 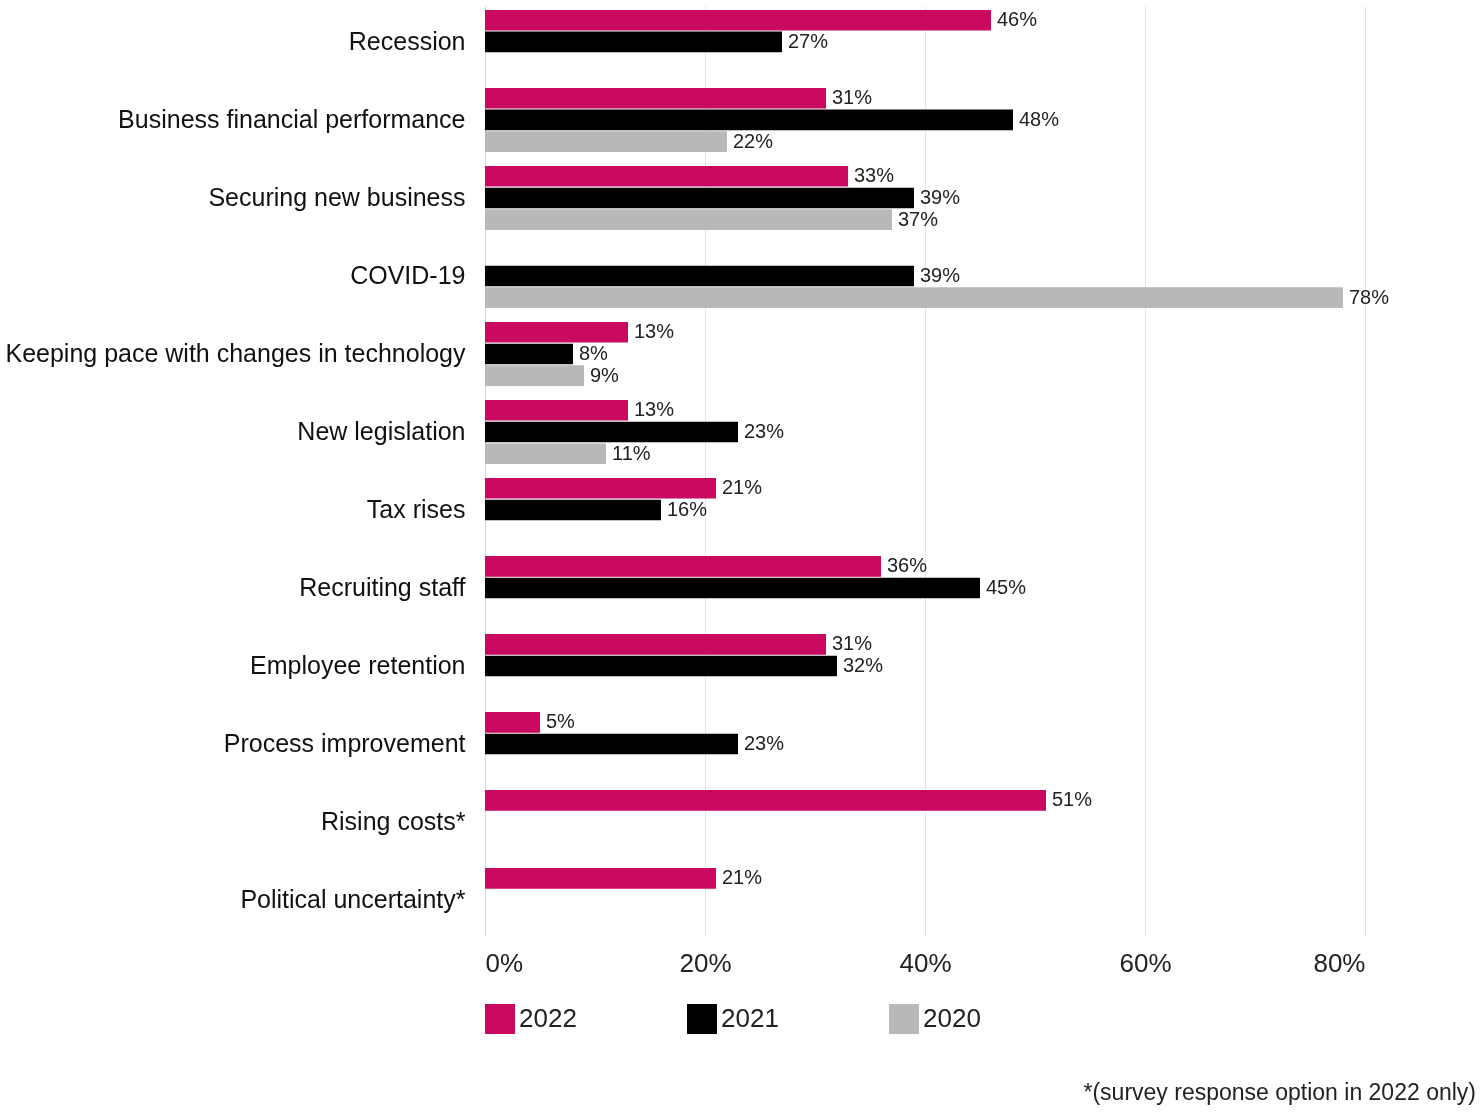 I want to click on data-label: 78%, so click(x=1369, y=296).